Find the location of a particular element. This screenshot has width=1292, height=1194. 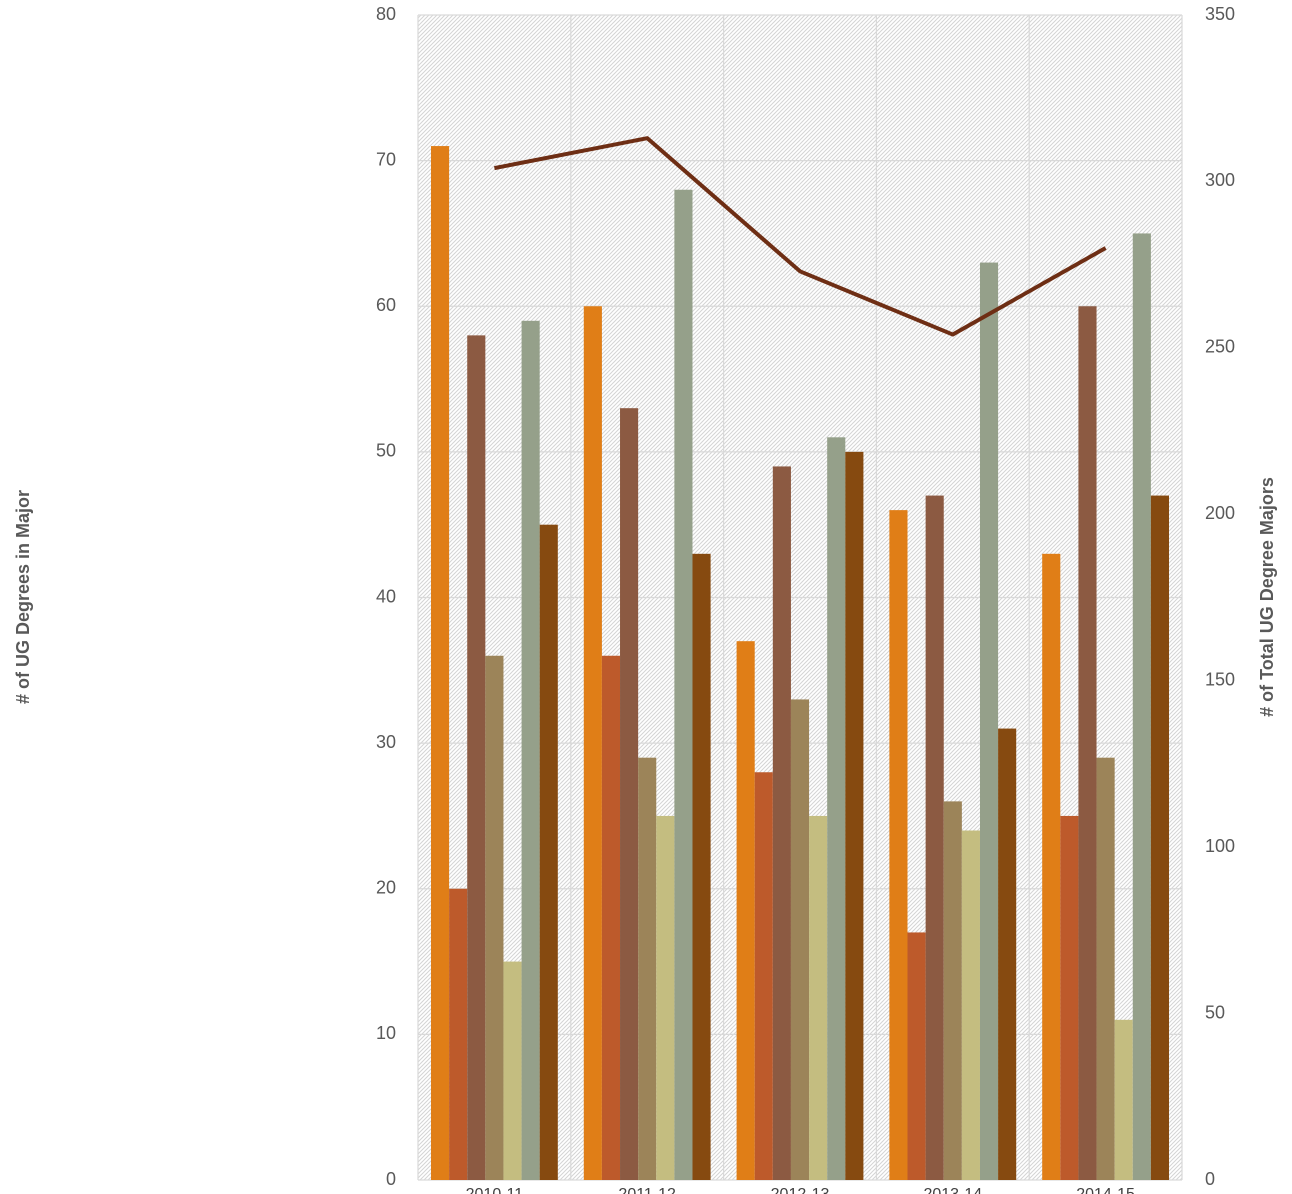

category-label: 2011-12 is located at coordinates (647, 1190).